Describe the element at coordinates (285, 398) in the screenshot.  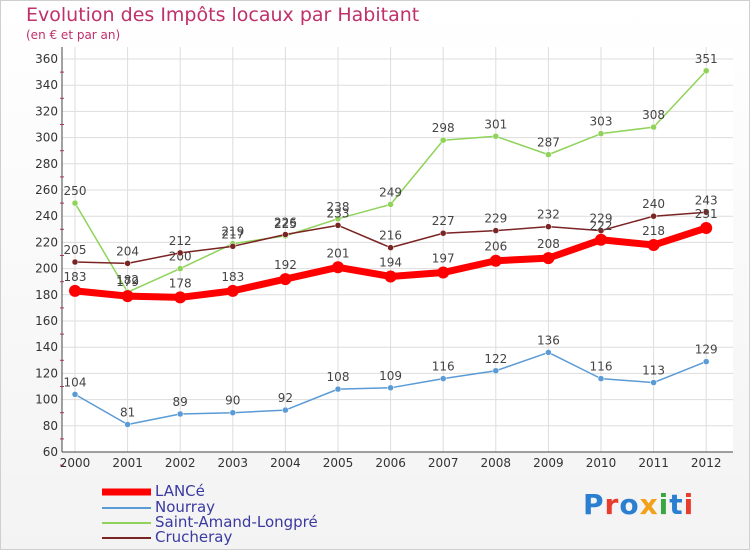
I see `data-label: 92` at that location.